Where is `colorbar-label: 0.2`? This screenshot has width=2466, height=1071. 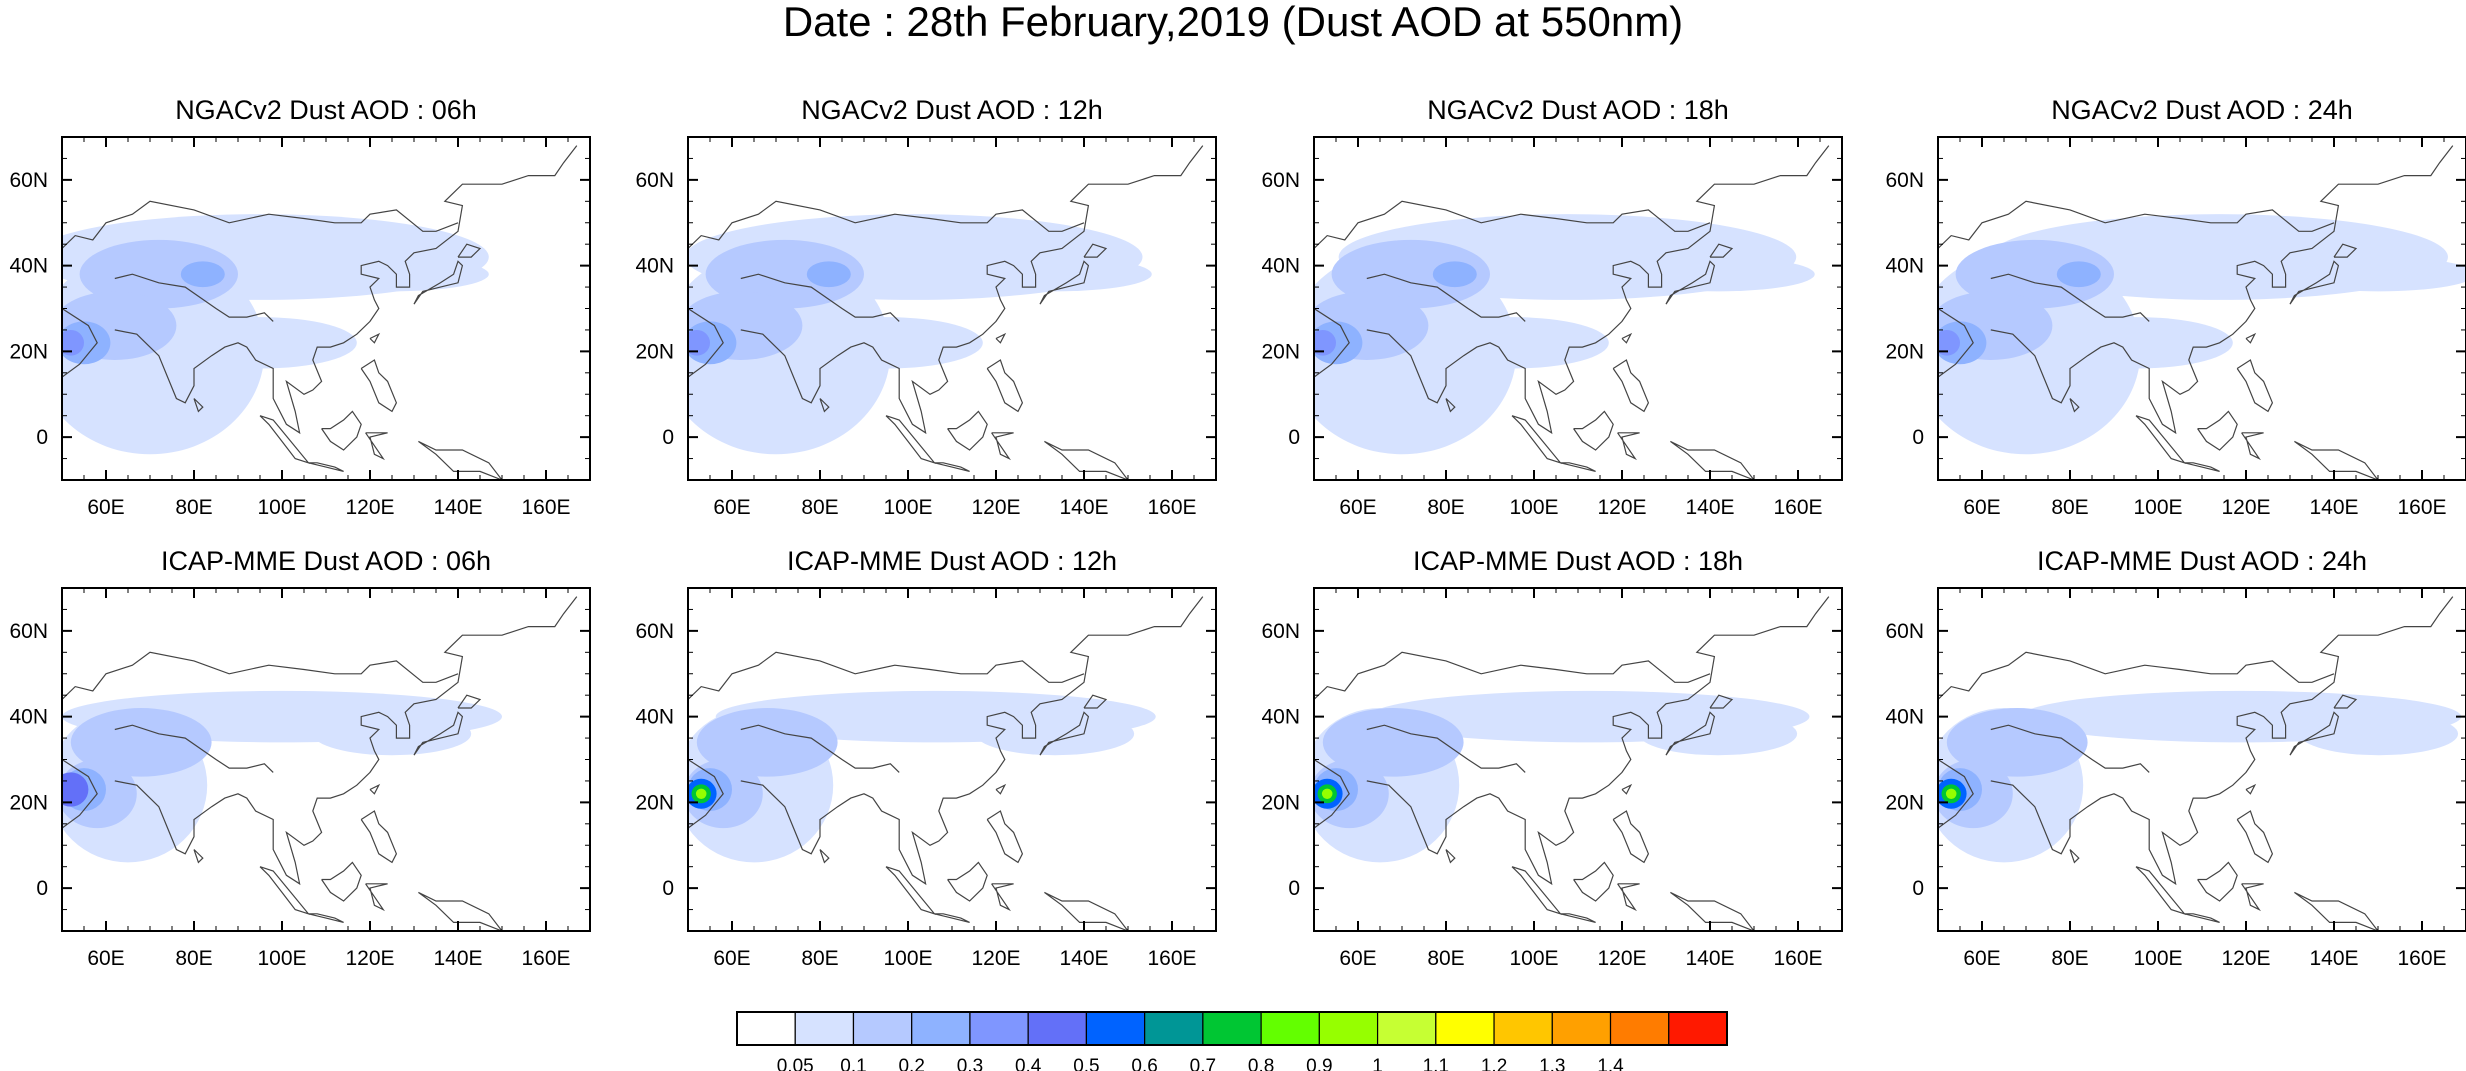 colorbar-label: 0.2 is located at coordinates (911, 1063).